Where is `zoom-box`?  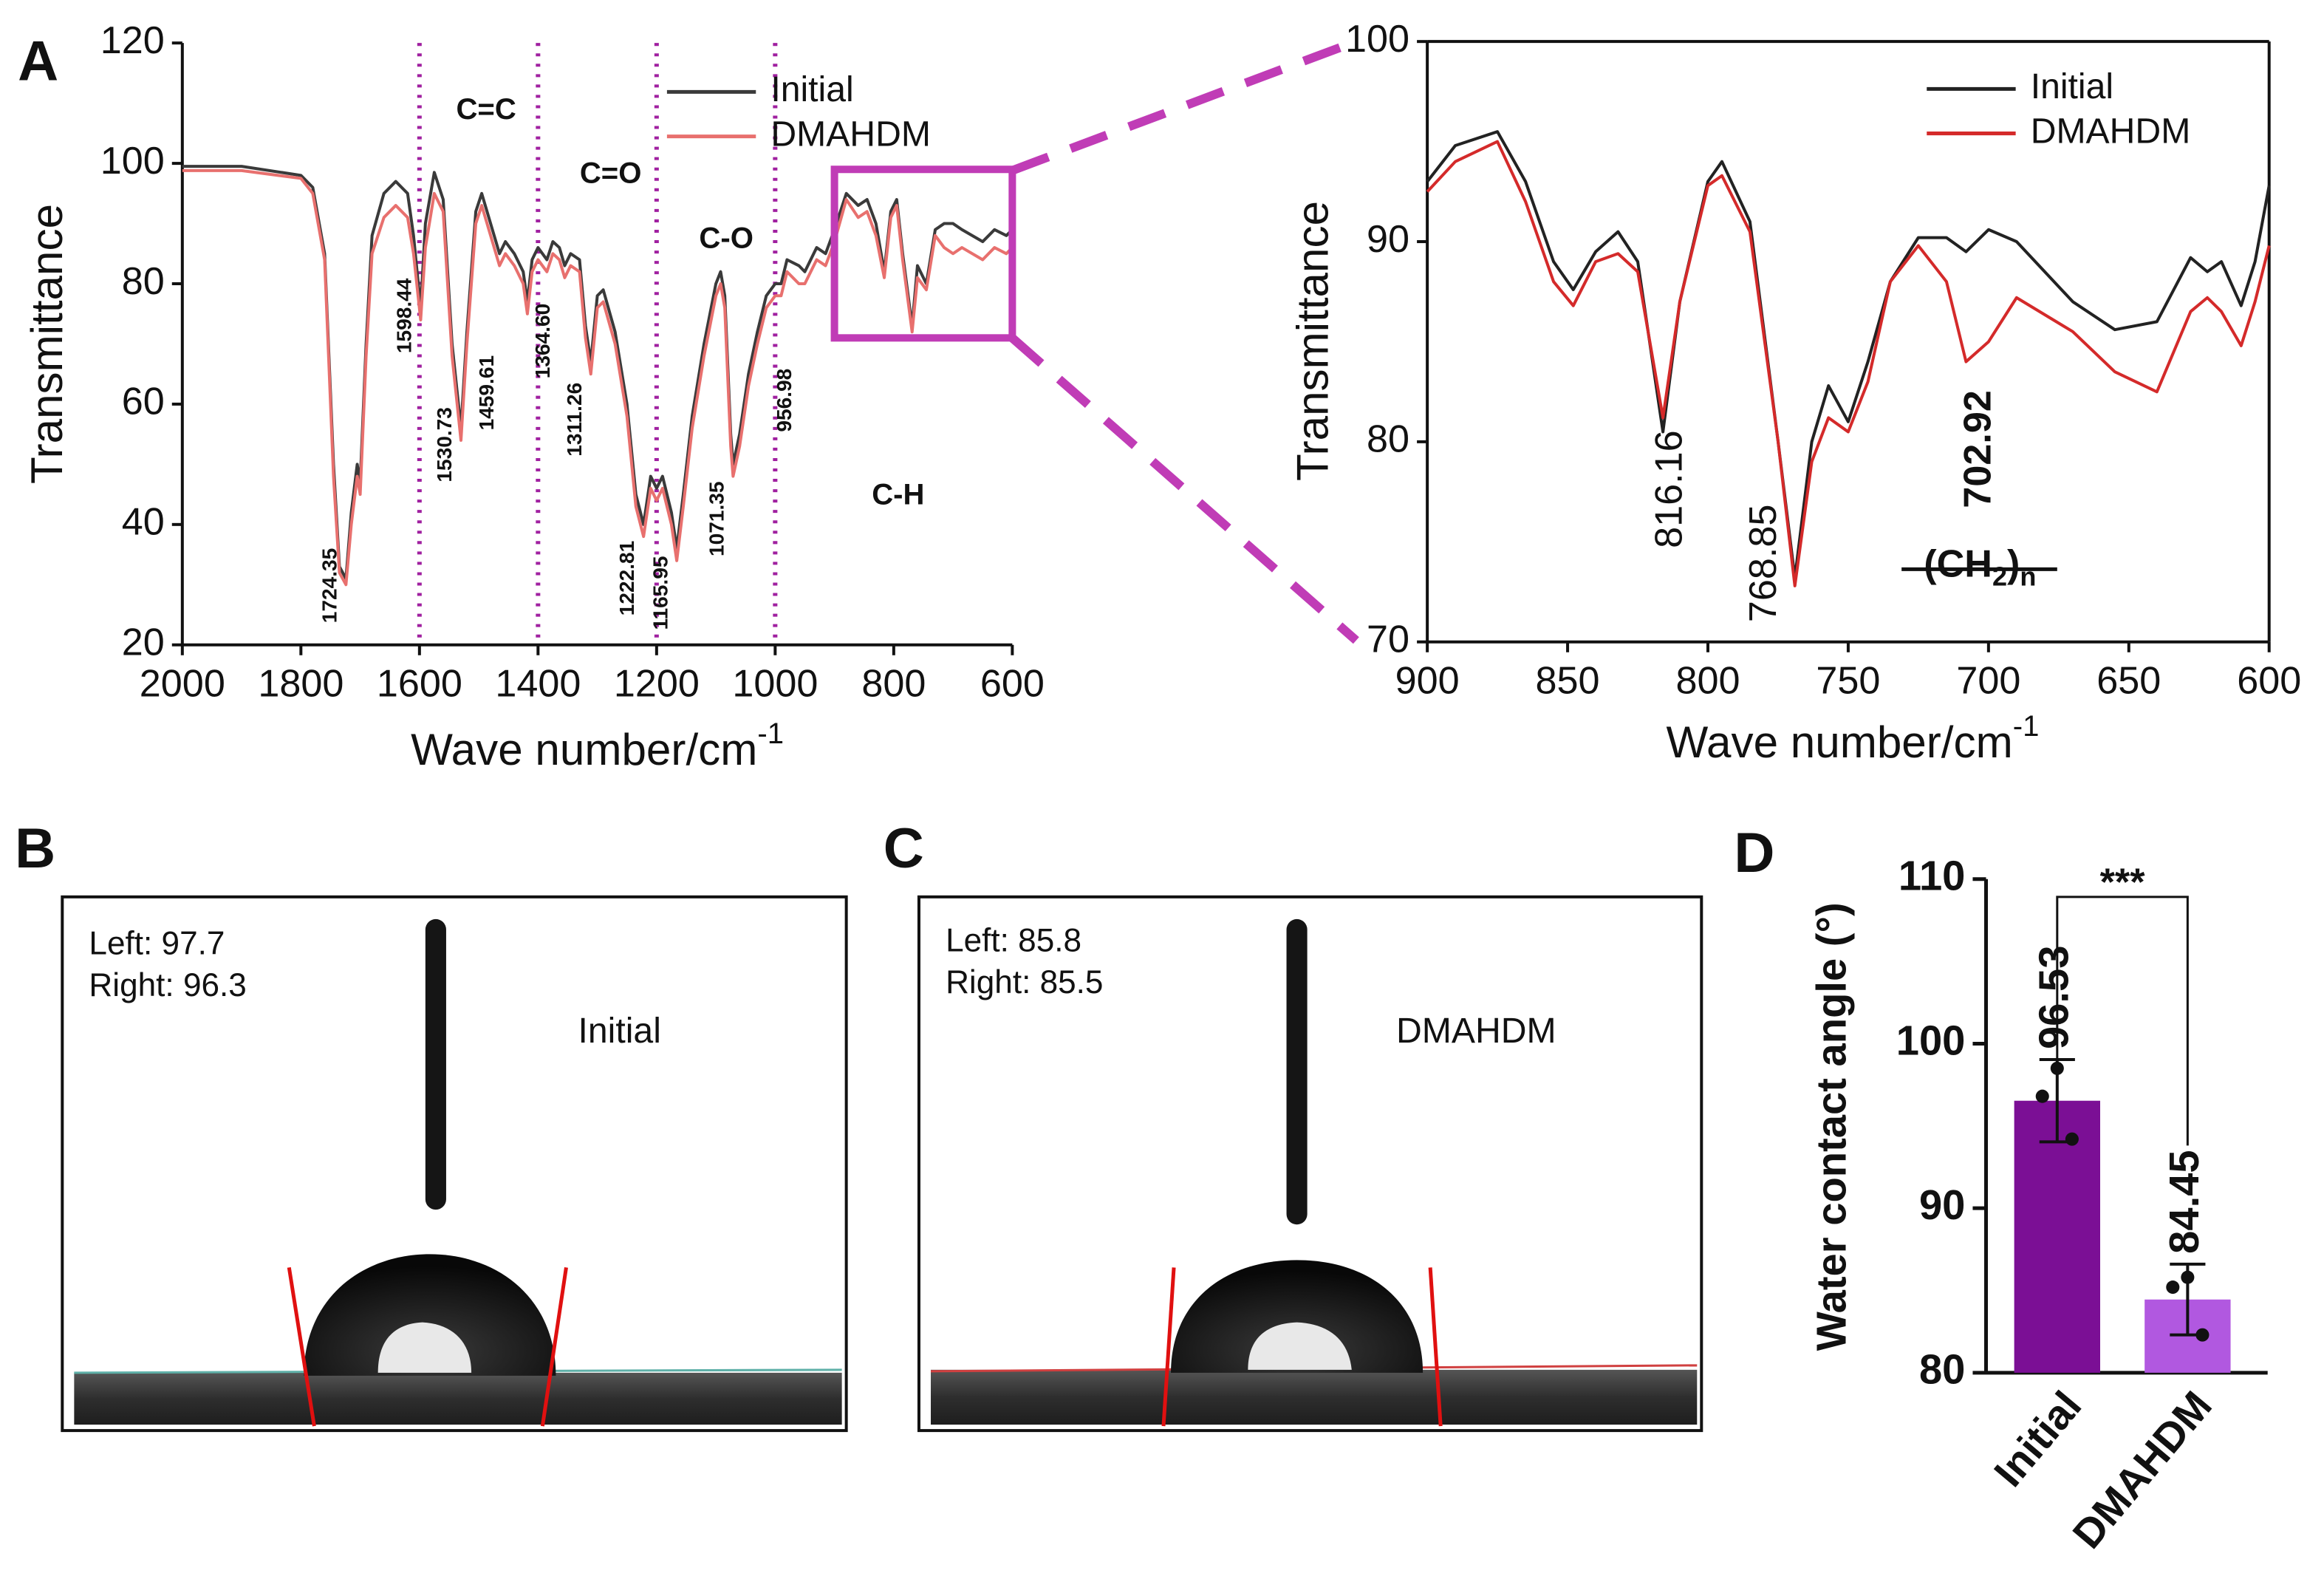
zoom-box is located at coordinates (923, 254).